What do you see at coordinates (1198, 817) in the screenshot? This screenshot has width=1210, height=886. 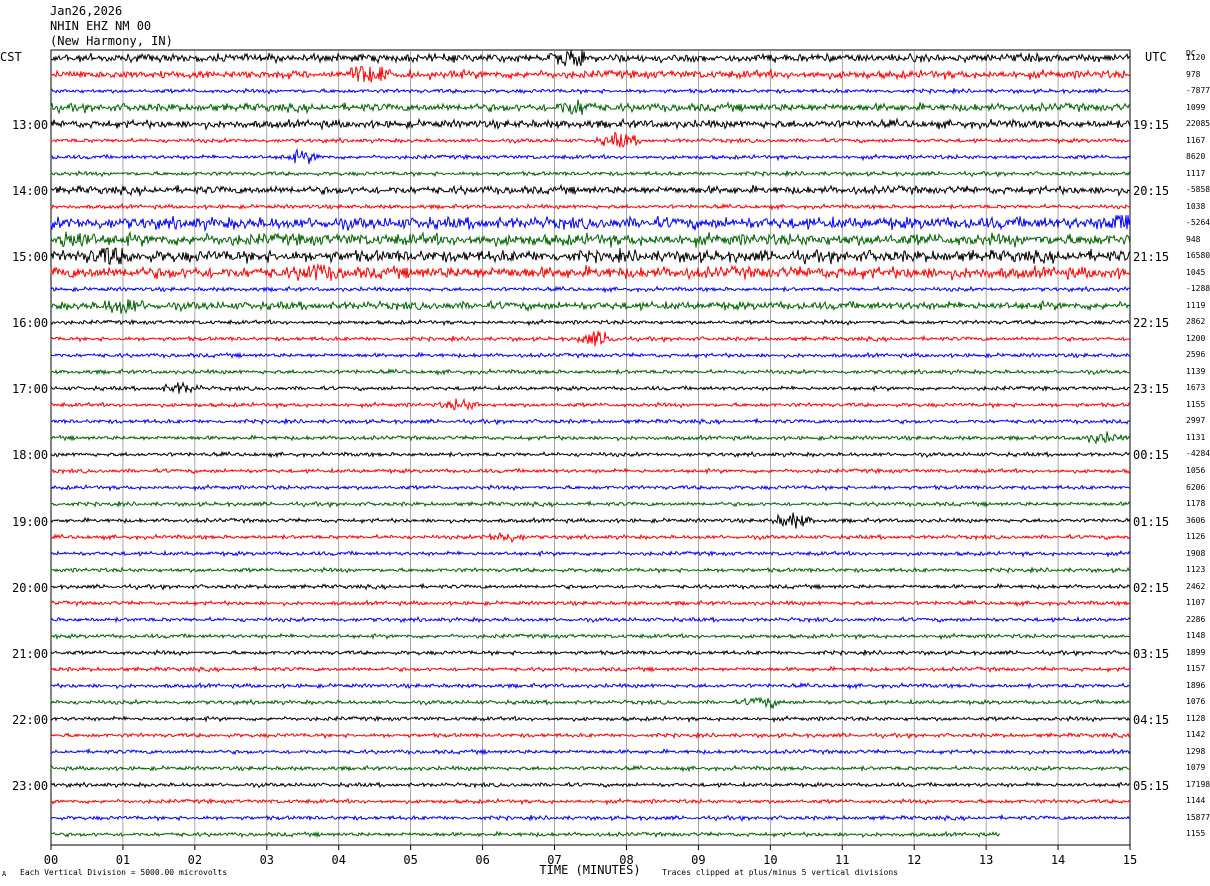 I see `dc-offset-label: 15877` at bounding box center [1198, 817].